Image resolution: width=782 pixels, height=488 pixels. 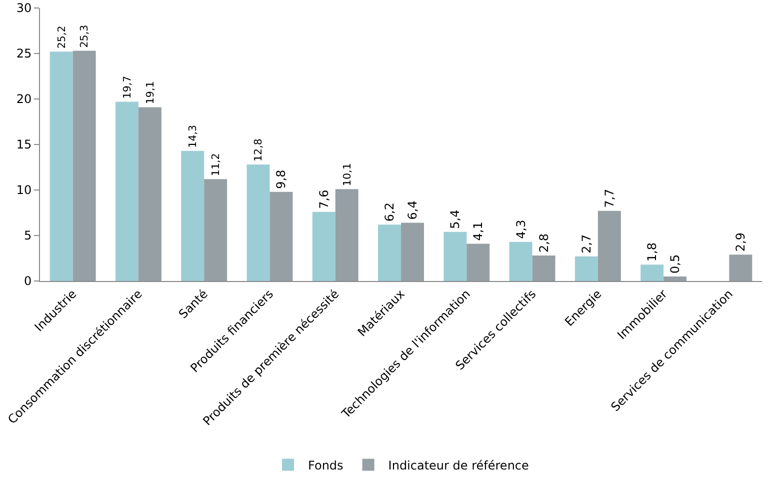 I want to click on data-label: 14,3, so click(x=193, y=136).